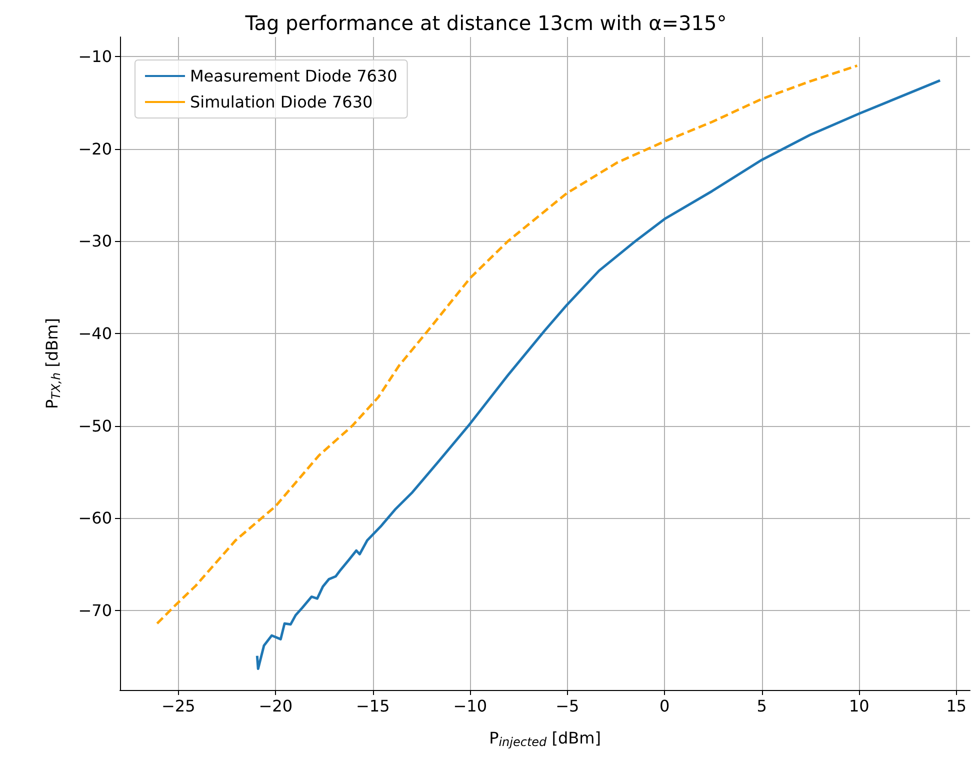 The height and width of the screenshot is (771, 972). I want to click on y-tick-label: −20, so click(95, 148).